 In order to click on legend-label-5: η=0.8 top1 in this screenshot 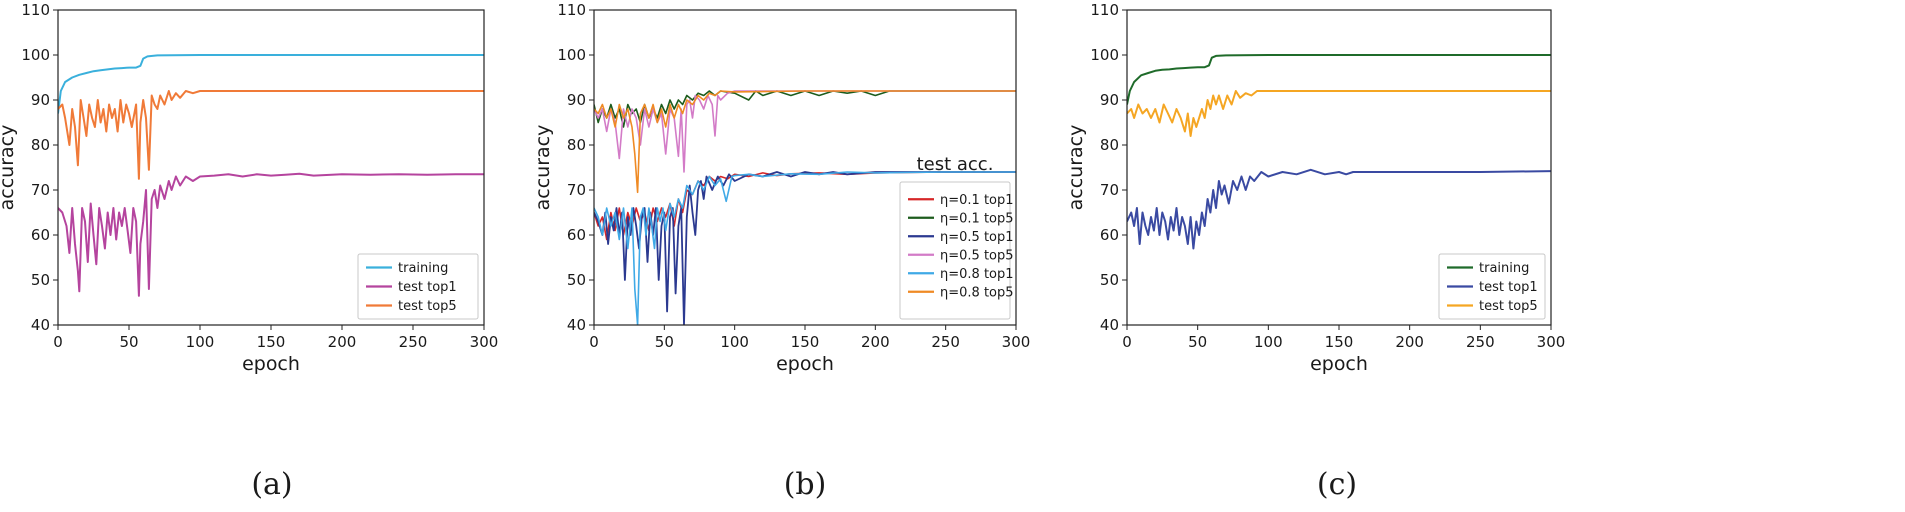, I will do `click(977, 274)`.